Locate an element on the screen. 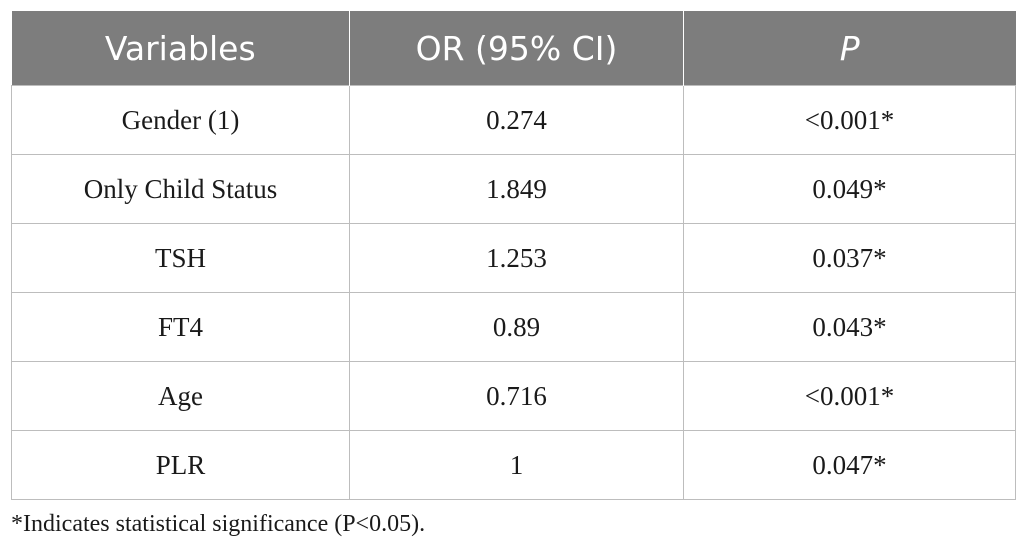 The height and width of the screenshot is (553, 1027). header-odds-ratio: OR (95% CI) is located at coordinates (516, 48).